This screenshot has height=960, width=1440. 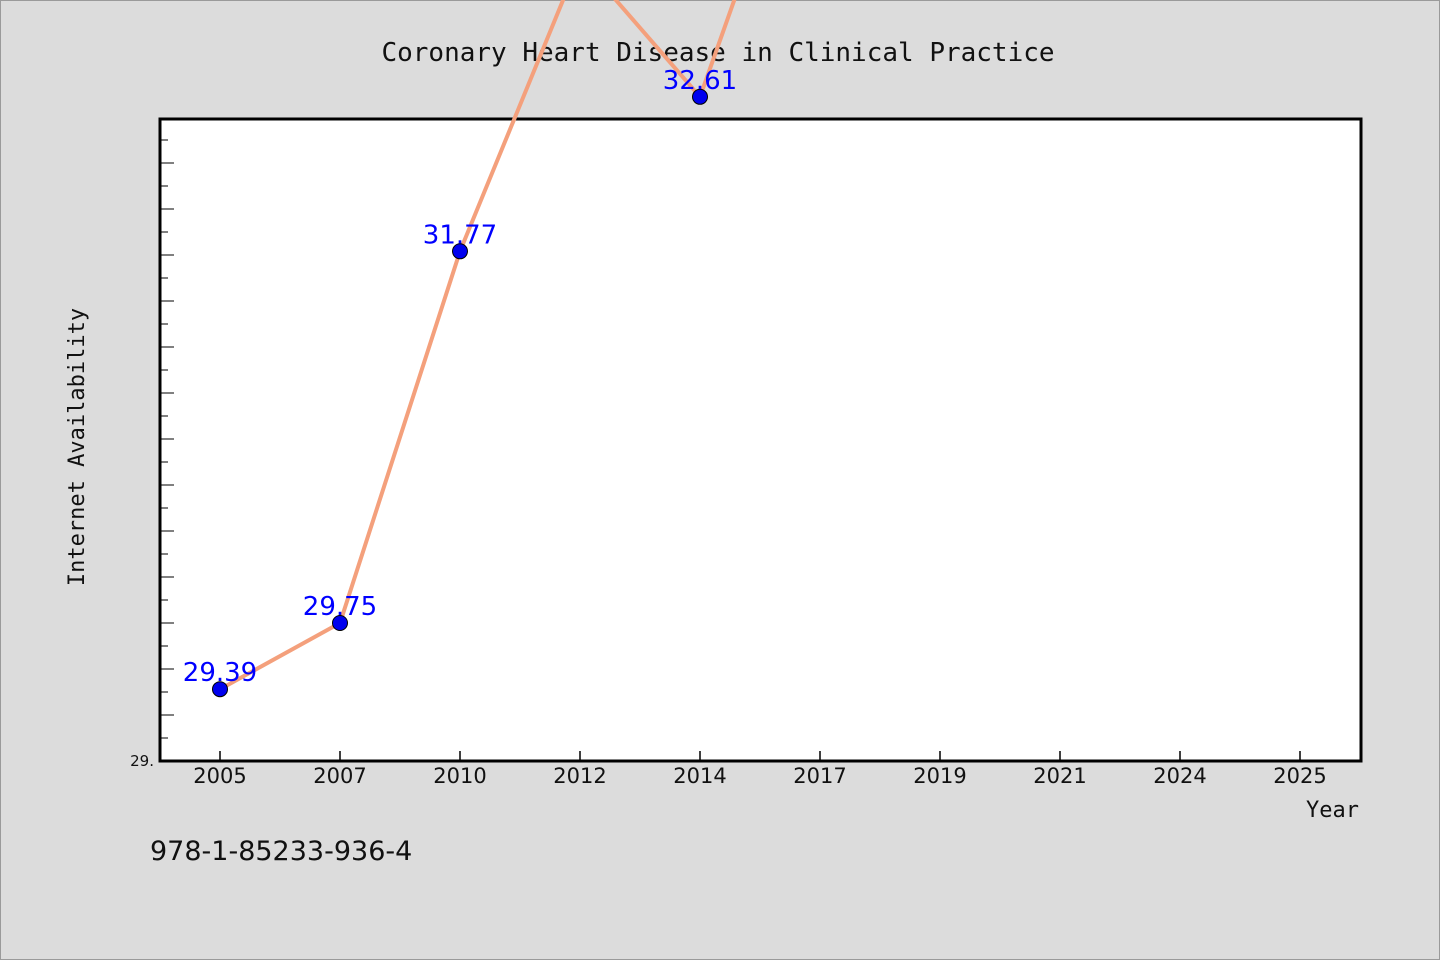 What do you see at coordinates (760, 769) in the screenshot?
I see `x-axis: 2005 2007 2010 2012 2014 2017 2019 2021 2024 2025` at bounding box center [760, 769].